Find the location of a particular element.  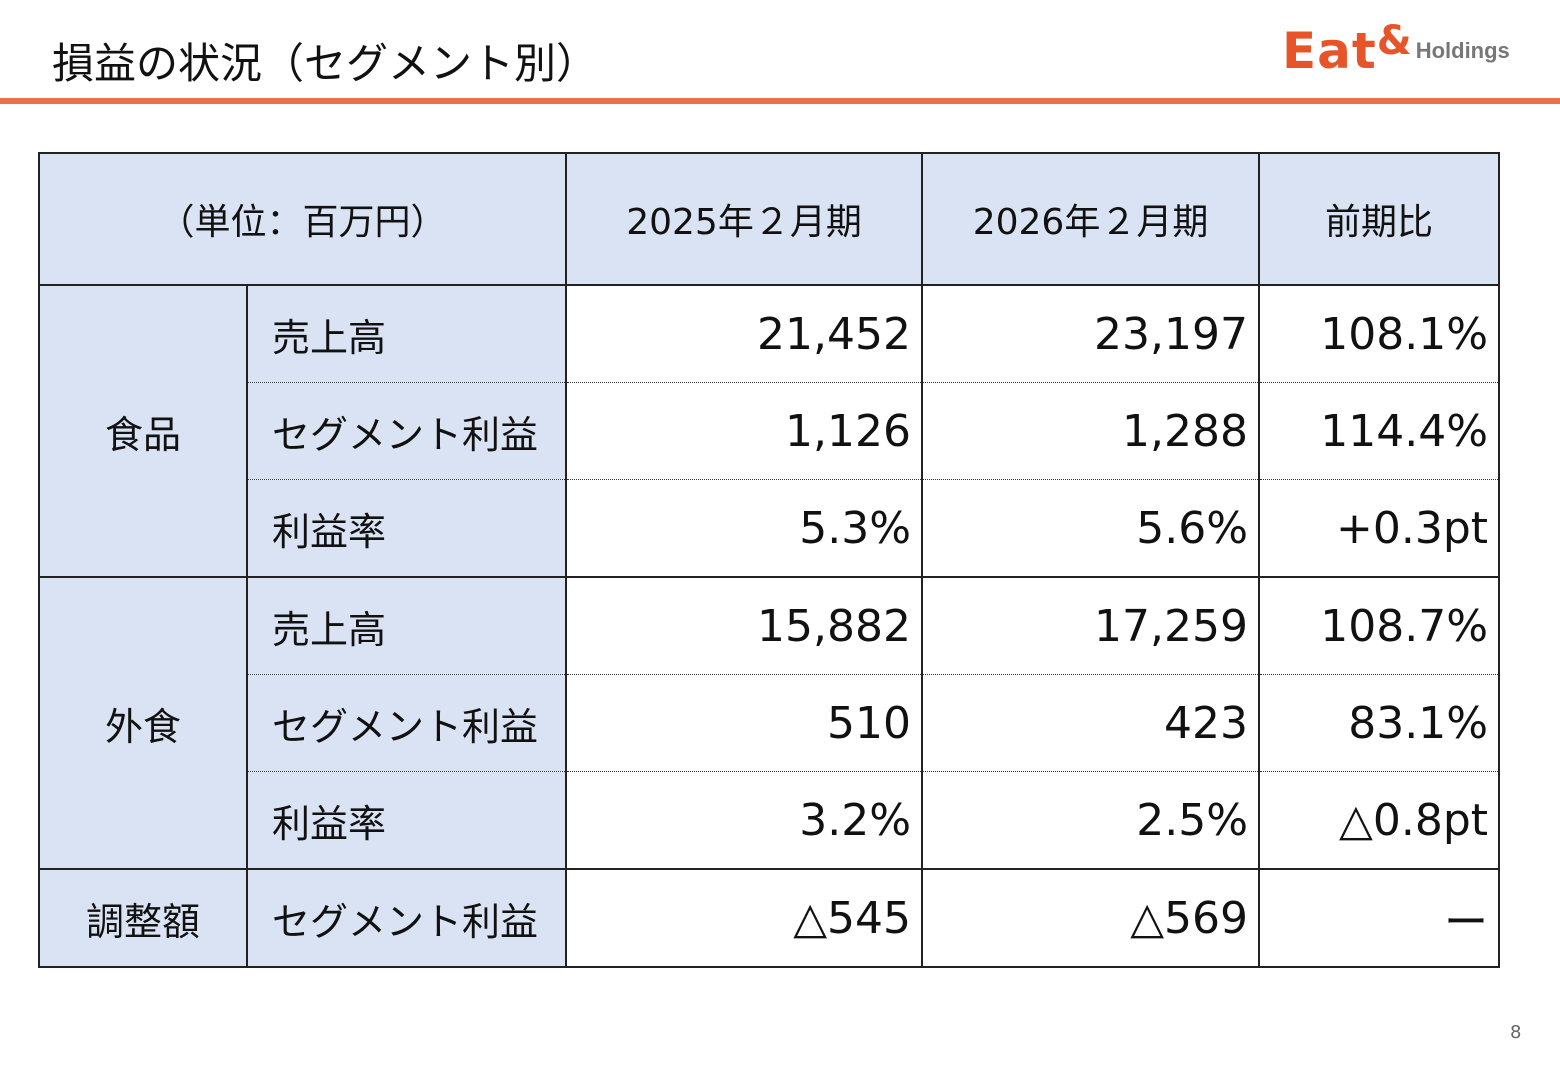

logo-sub-text: Holdings is located at coordinates (1462, 50).